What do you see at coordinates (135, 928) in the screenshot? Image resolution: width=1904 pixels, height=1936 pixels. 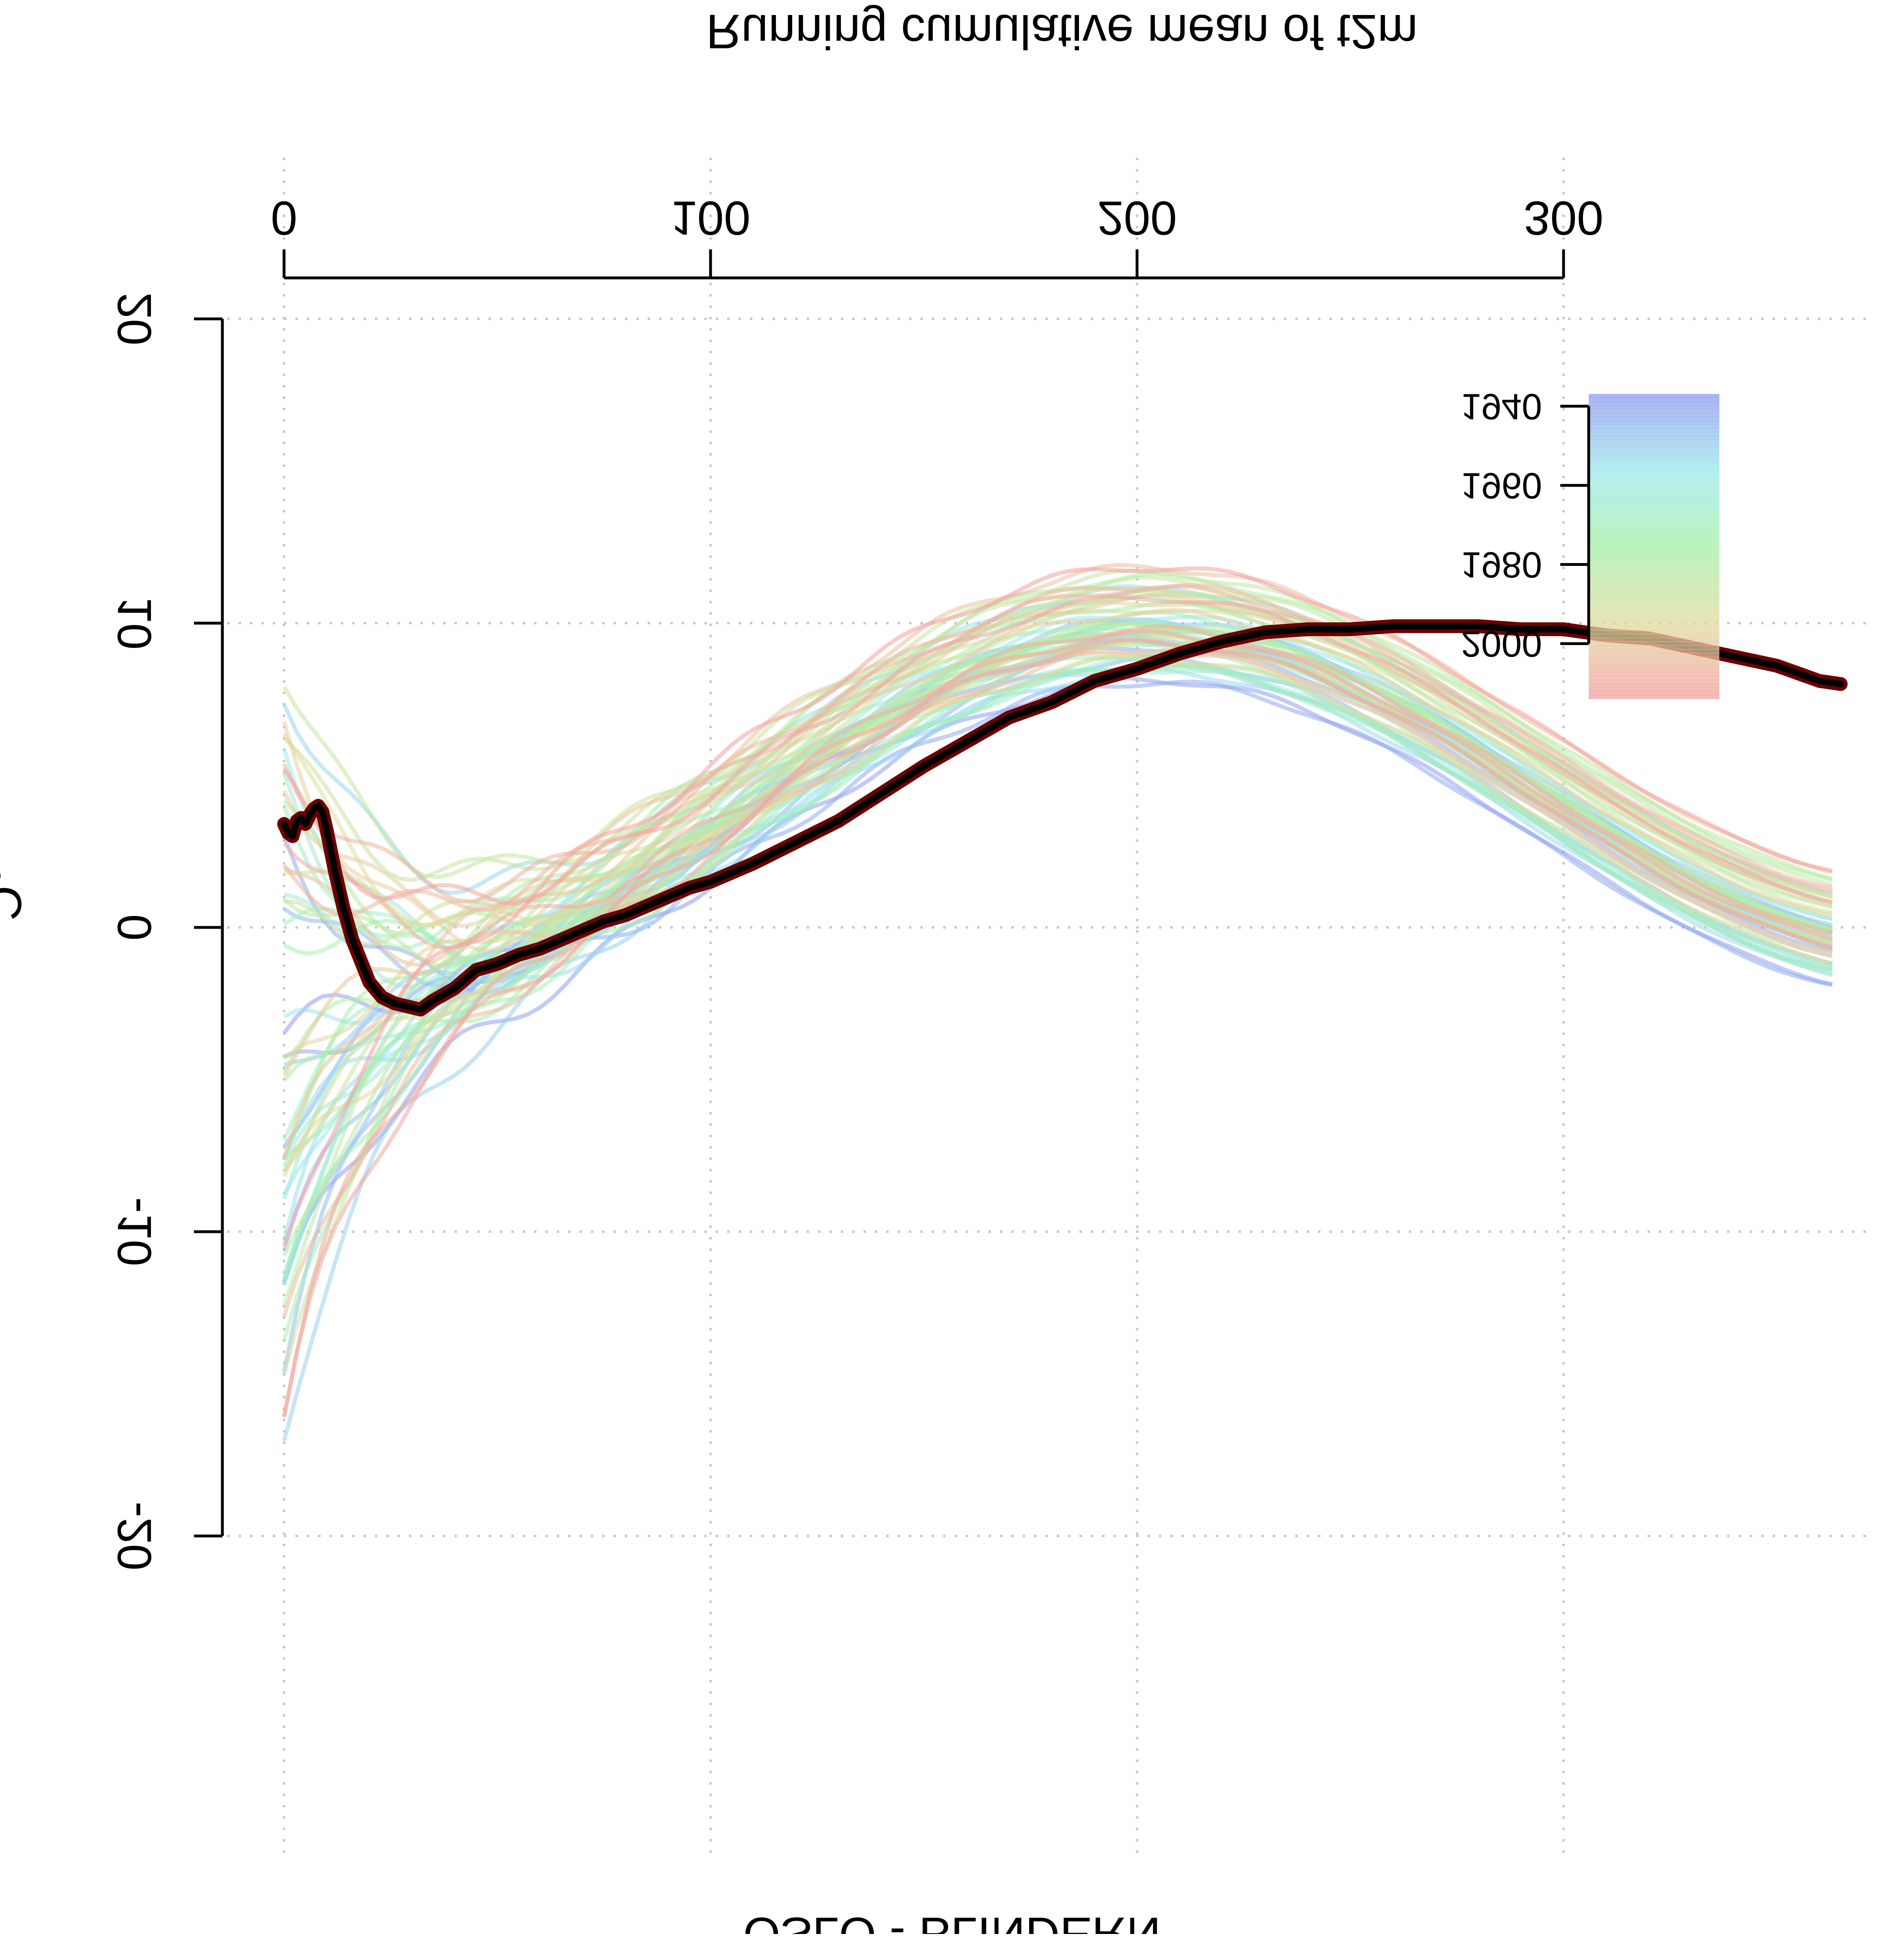 I see `y-tick-label: 0` at bounding box center [135, 928].